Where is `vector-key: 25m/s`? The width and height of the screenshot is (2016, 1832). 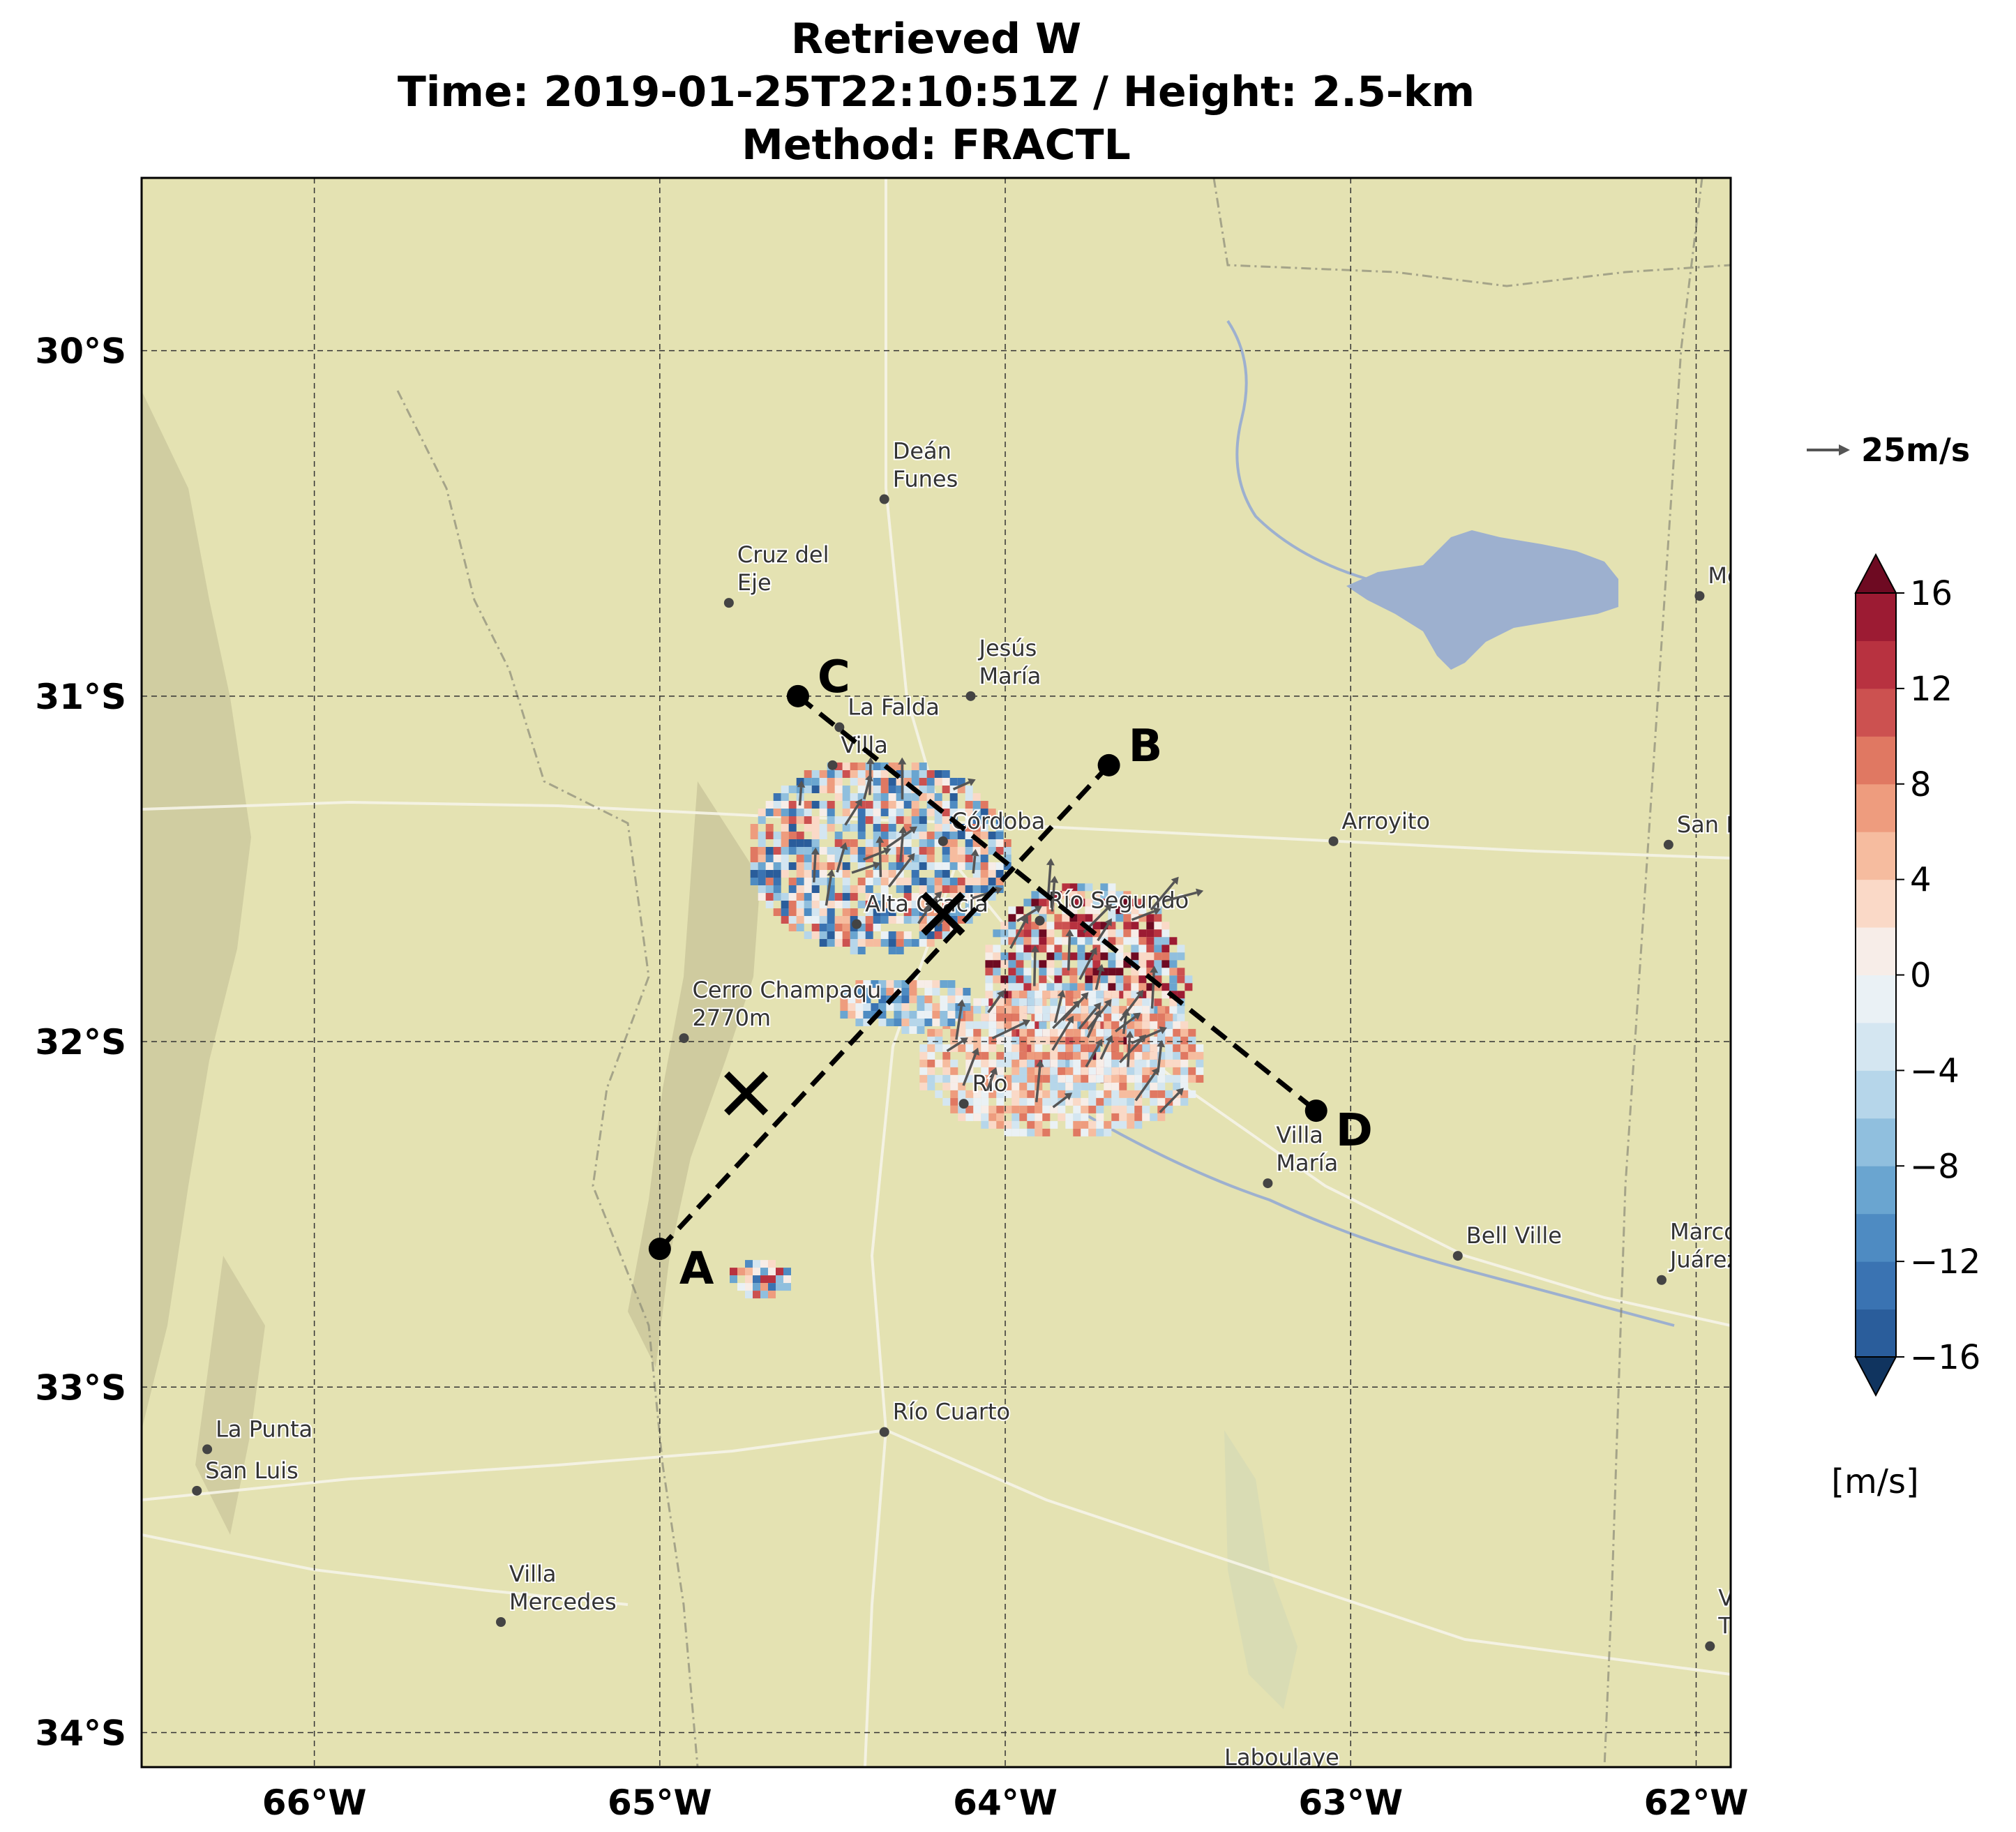 vector-key: 25m/s is located at coordinates (1888, 450).